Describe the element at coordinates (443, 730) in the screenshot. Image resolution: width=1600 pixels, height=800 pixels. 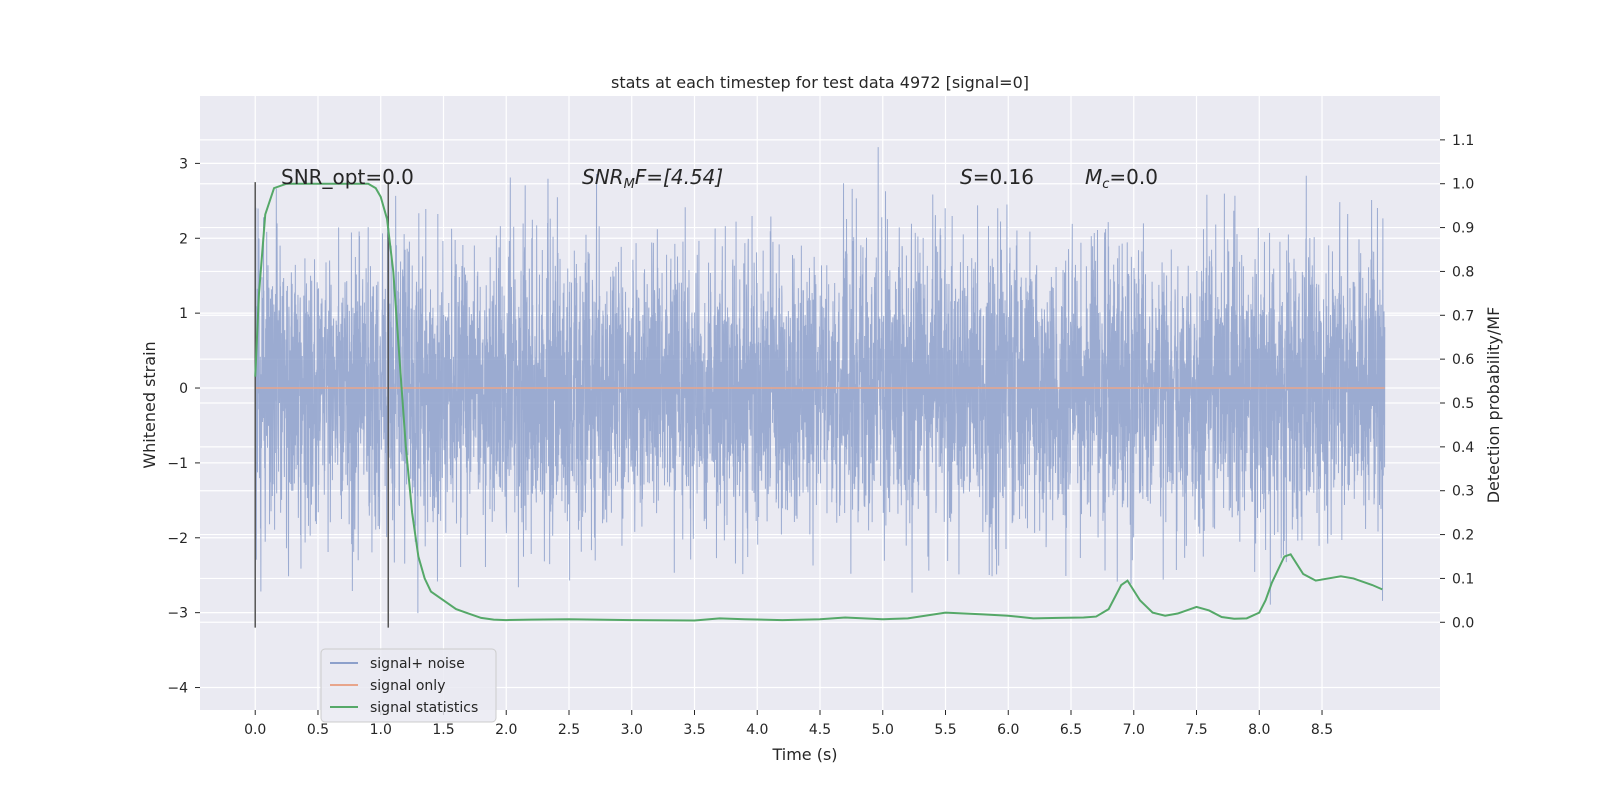
I see `x-tick-label-3: 1.5` at that location.